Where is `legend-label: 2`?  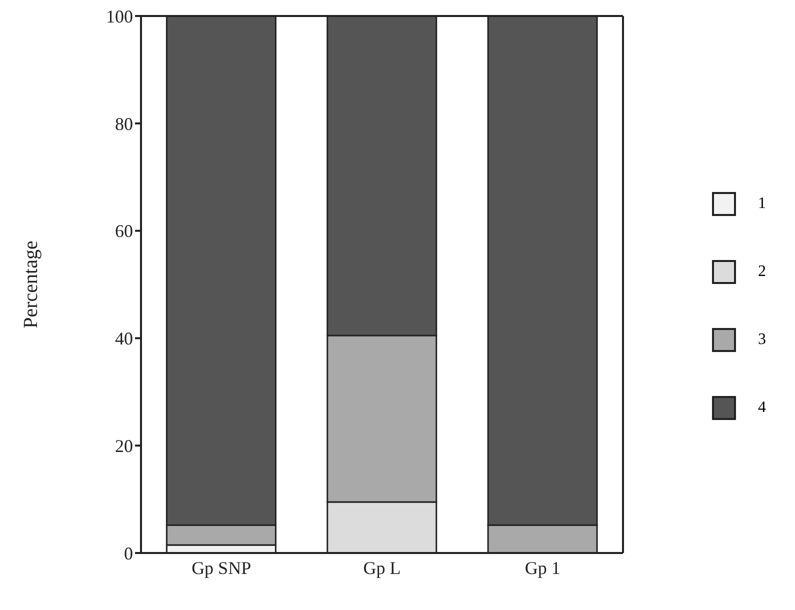 legend-label: 2 is located at coordinates (762, 271).